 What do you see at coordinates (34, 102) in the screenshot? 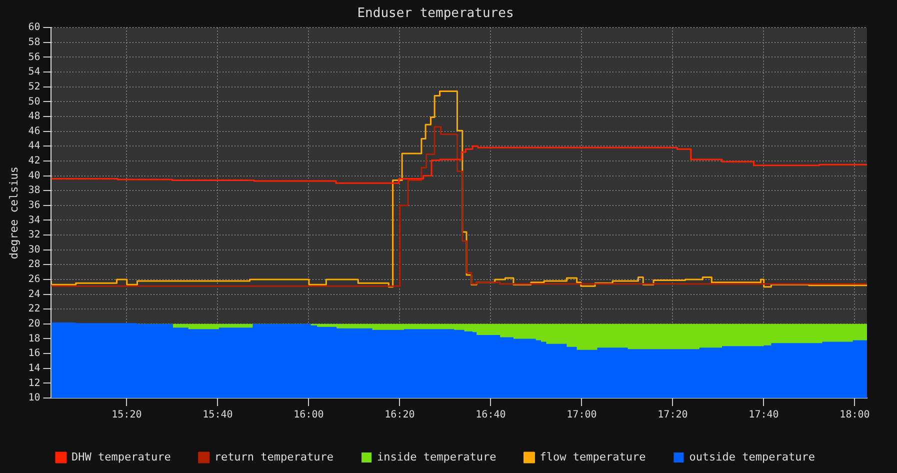
I see `y-tick-label: 50` at bounding box center [34, 102].